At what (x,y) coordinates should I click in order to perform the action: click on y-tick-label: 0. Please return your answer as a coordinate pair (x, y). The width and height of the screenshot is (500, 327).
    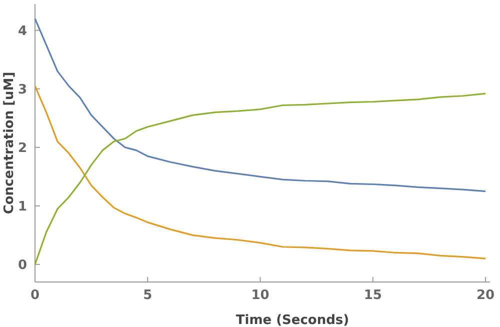
    Looking at the image, I should click on (22, 265).